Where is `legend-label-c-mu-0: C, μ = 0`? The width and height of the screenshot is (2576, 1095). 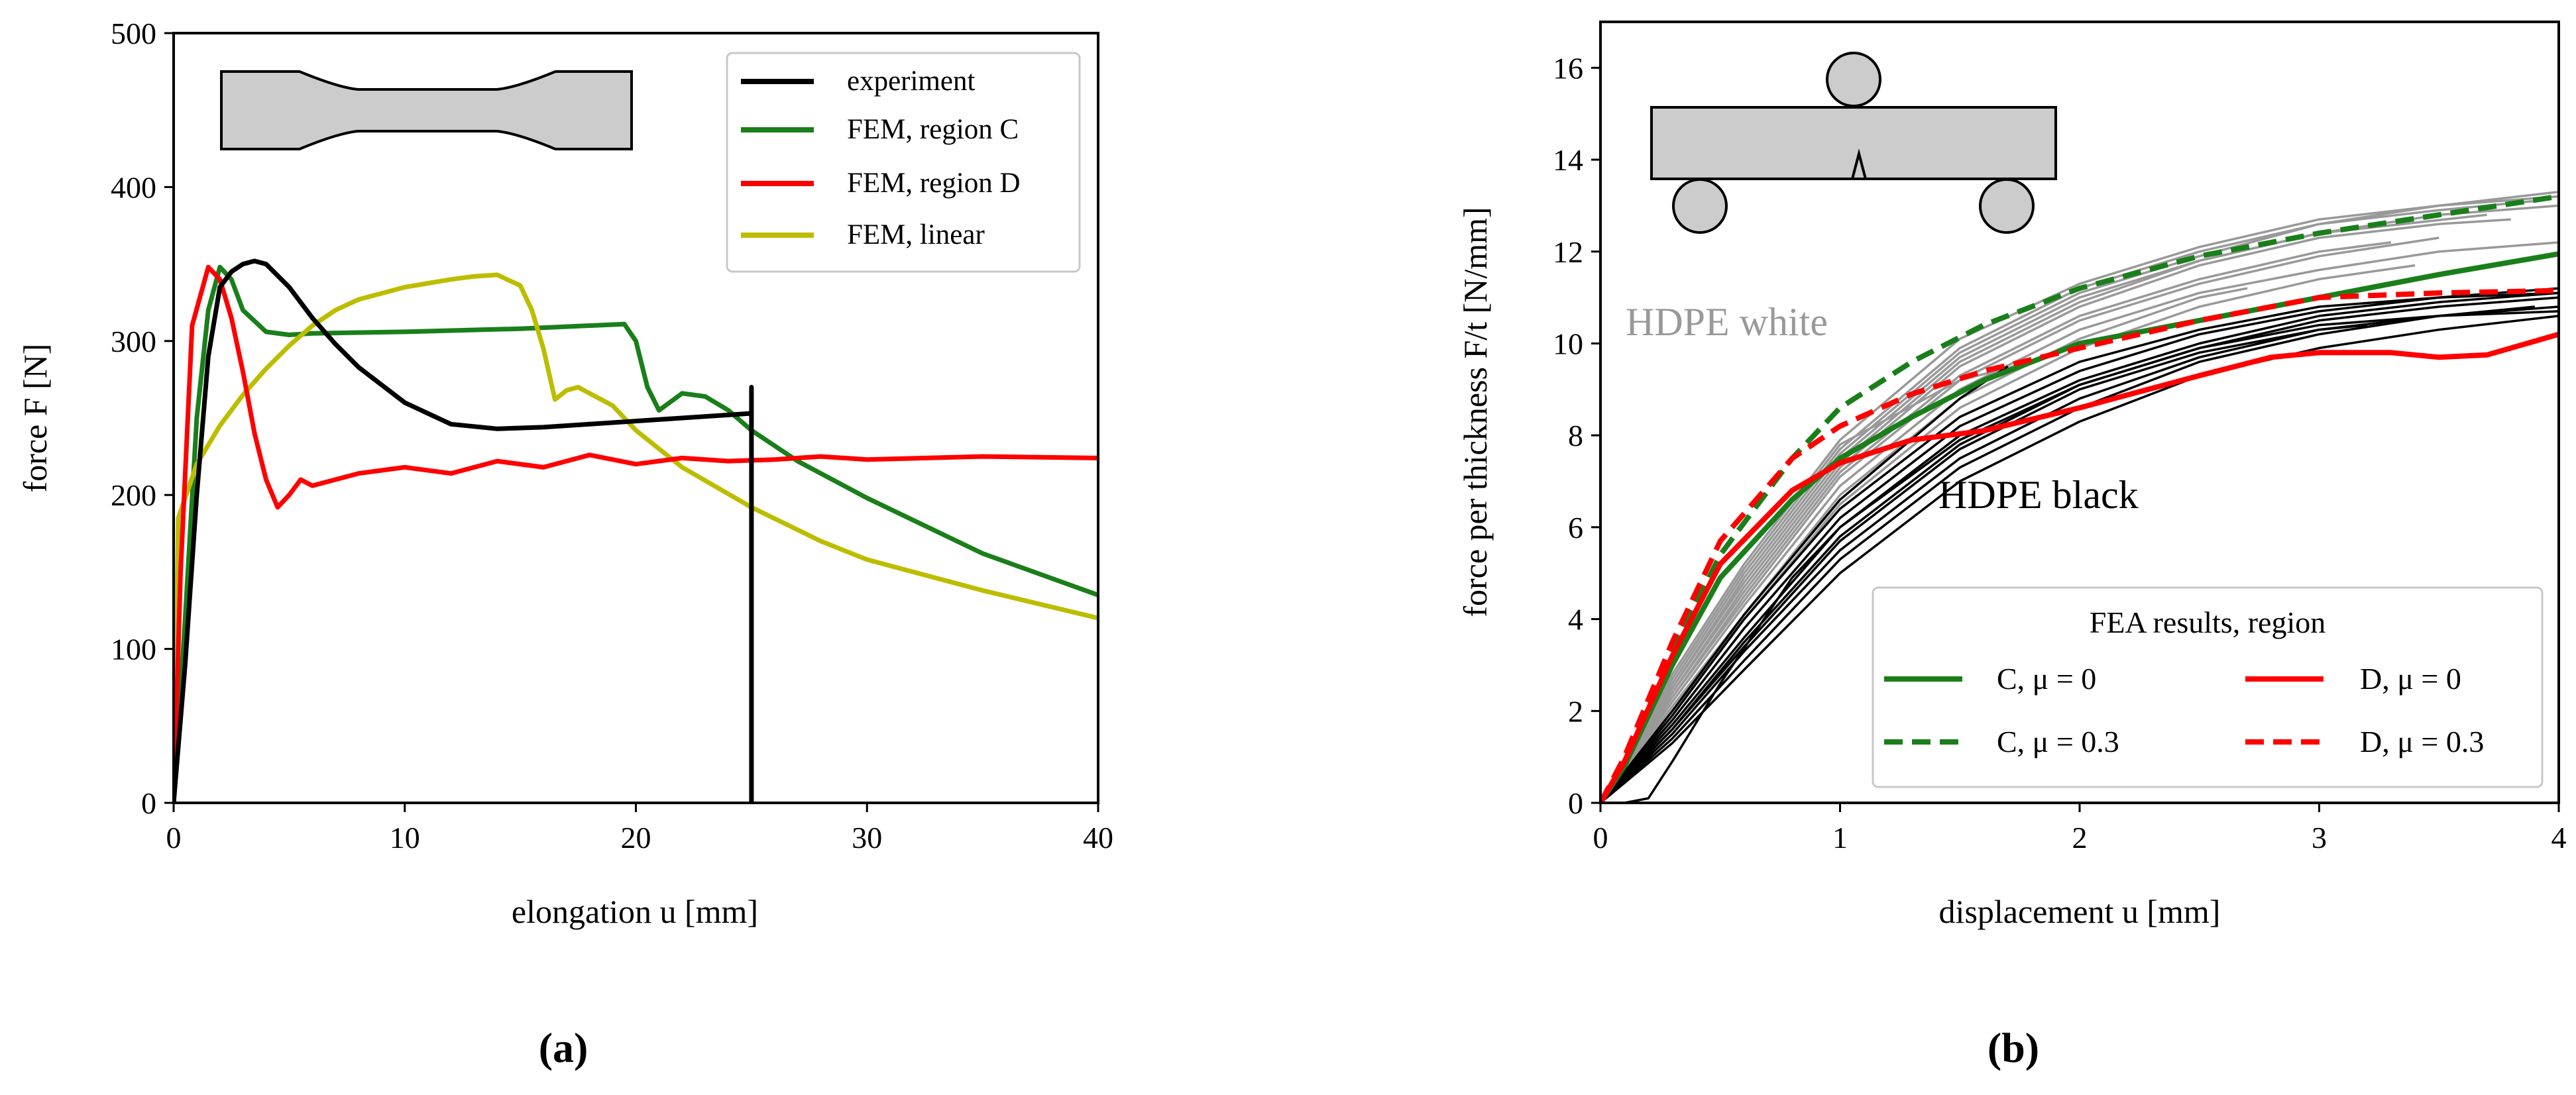
legend-label-c-mu-0: C, μ = 0 is located at coordinates (2047, 679).